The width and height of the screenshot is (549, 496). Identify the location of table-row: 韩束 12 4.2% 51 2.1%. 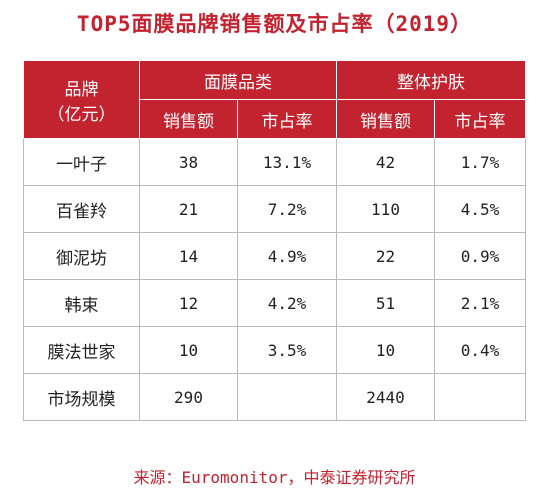
(274, 303).